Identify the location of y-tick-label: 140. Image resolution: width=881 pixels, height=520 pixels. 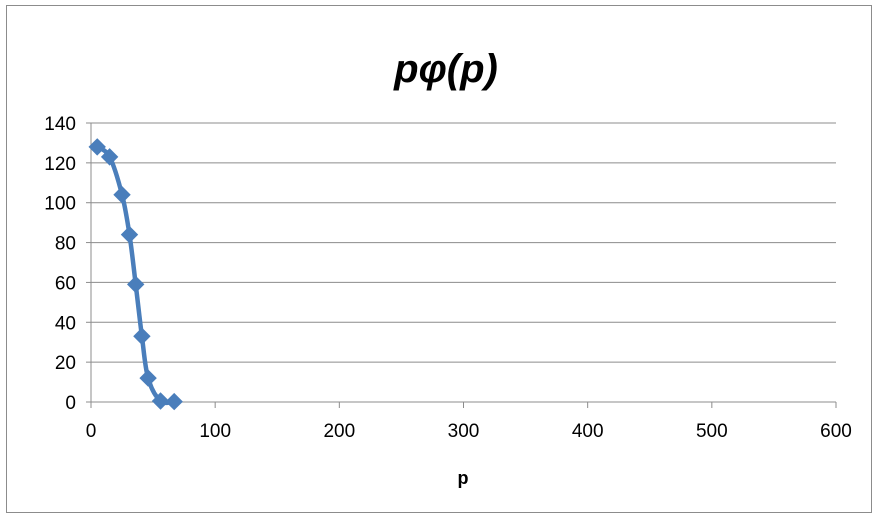
(60, 124).